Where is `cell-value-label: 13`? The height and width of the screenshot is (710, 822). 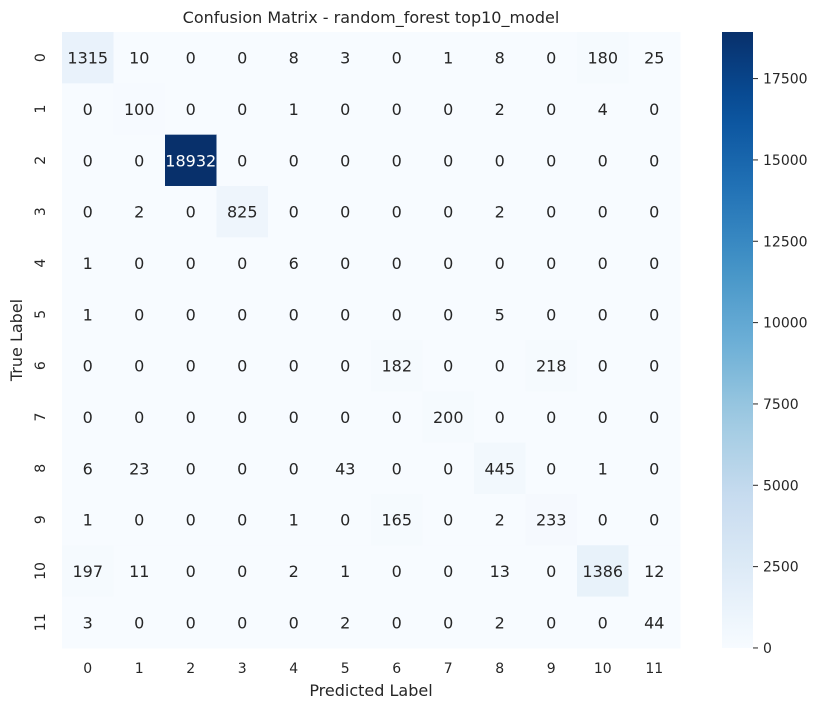 cell-value-label: 13 is located at coordinates (500, 571).